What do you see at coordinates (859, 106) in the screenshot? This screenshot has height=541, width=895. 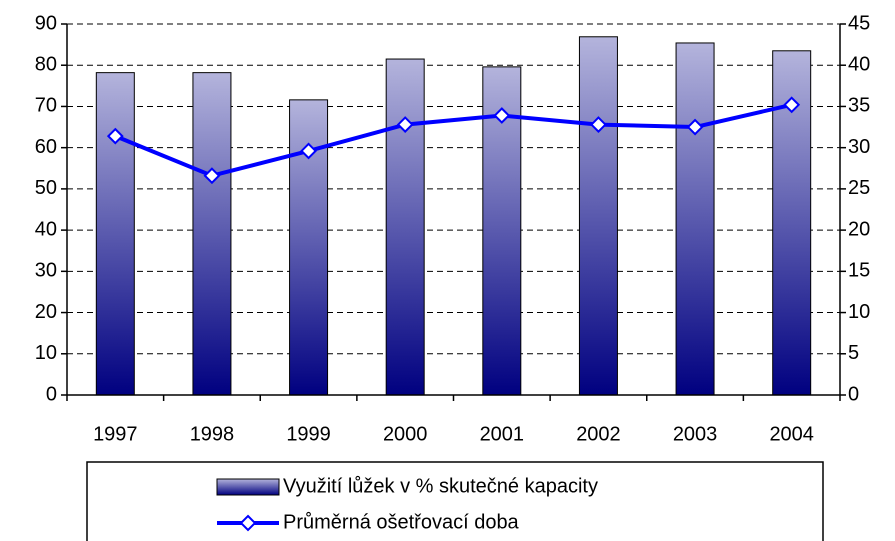 I see `y2-tick-label: 35` at bounding box center [859, 106].